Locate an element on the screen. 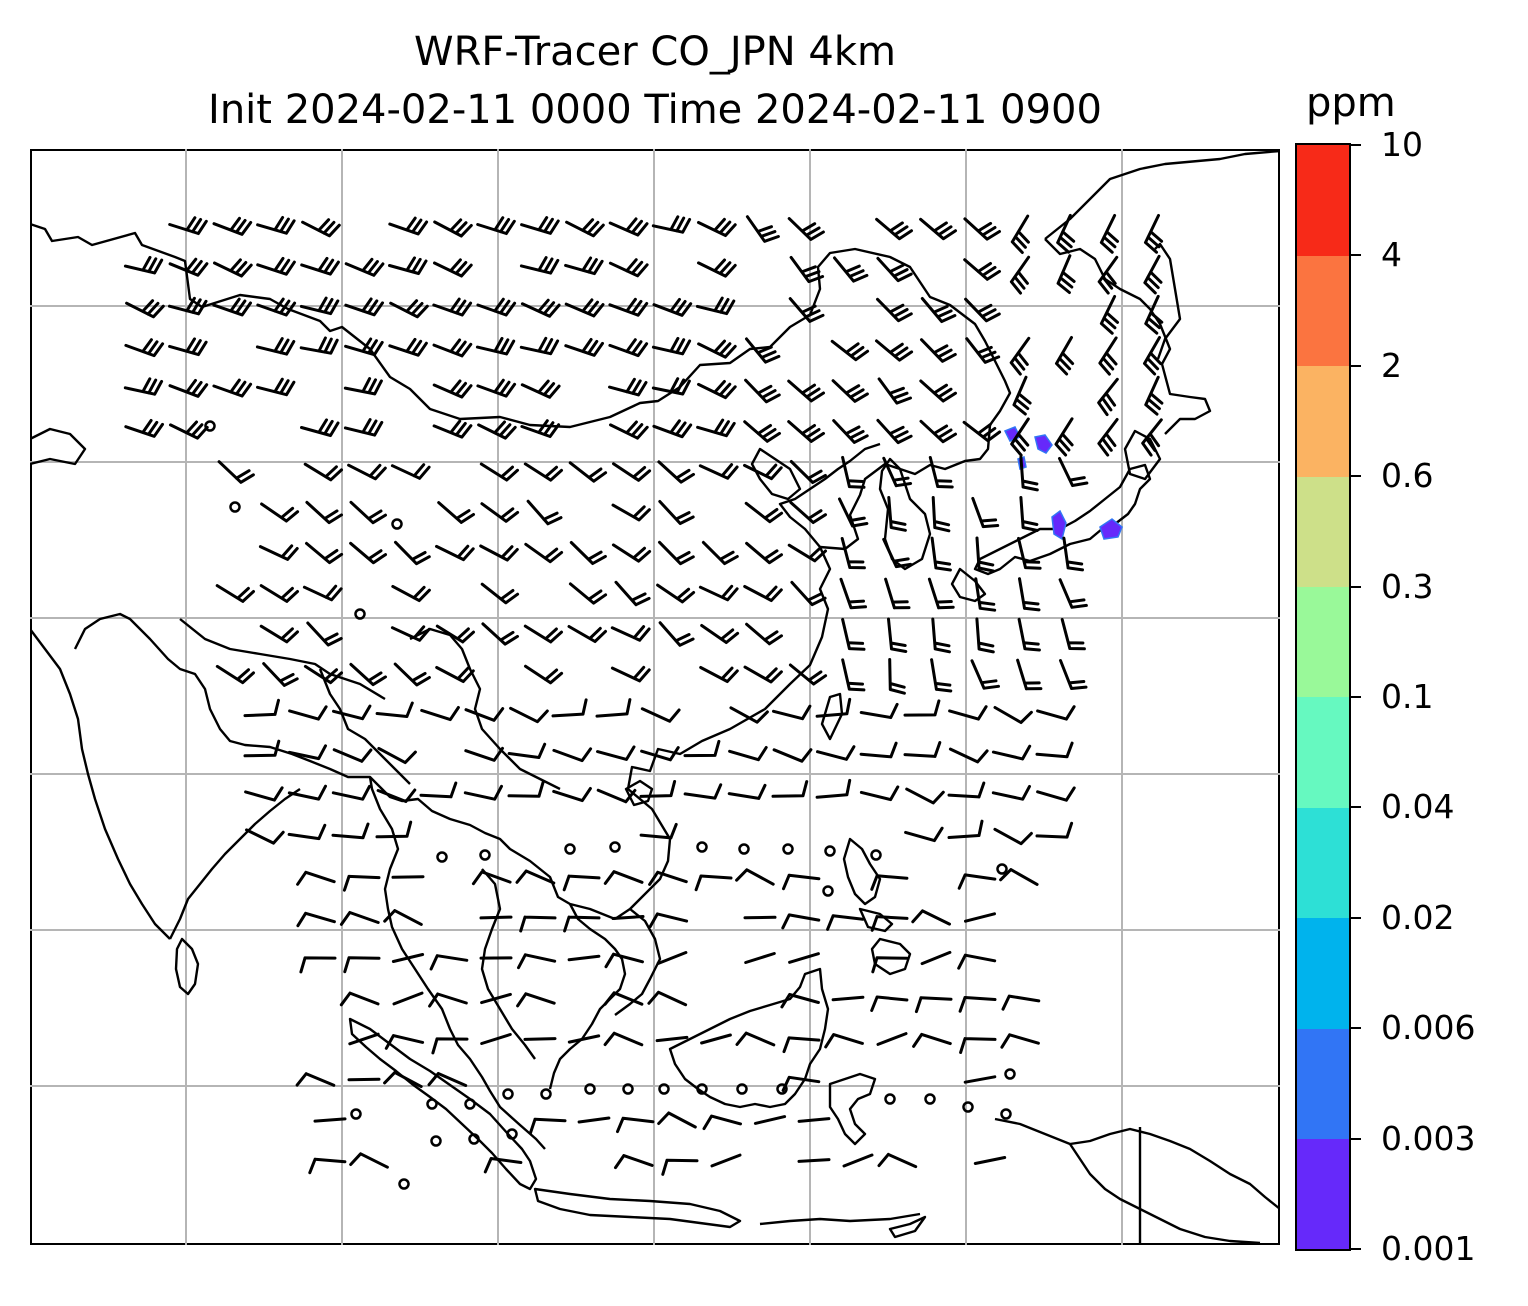  coastline-sulawesi is located at coordinates (852, 1109).